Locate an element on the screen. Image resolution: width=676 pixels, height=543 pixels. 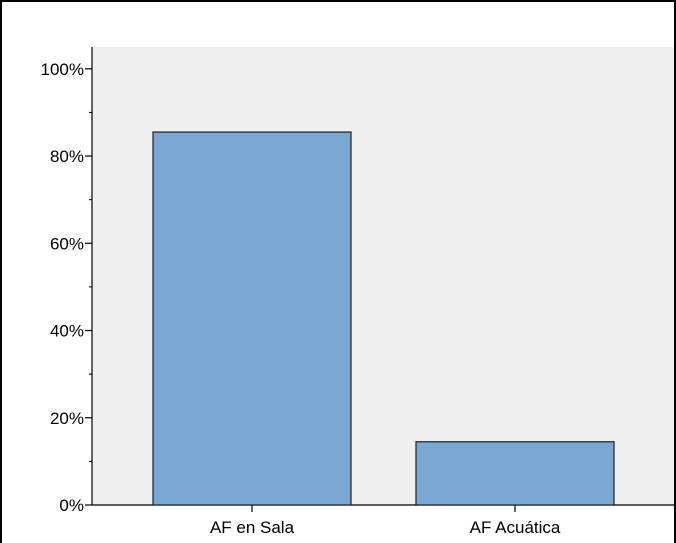
x-tick-label: AF en Sala is located at coordinates (252, 527).